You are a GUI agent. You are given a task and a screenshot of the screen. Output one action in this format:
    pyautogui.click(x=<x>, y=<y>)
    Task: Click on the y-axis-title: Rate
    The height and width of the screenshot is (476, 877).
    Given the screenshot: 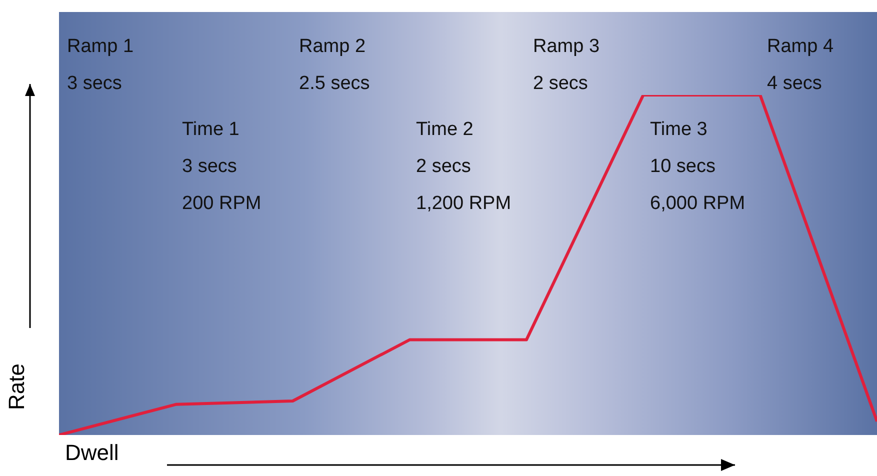 What is the action you would take?
    pyautogui.click(x=17, y=387)
    